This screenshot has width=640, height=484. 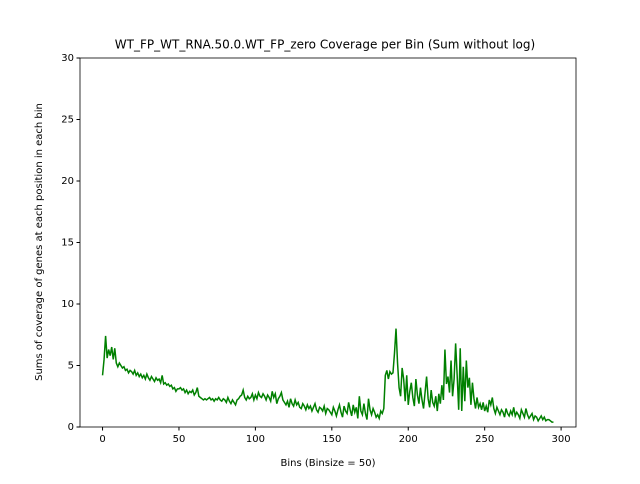 What do you see at coordinates (67, 58) in the screenshot?
I see `y-tick-label: 30` at bounding box center [67, 58].